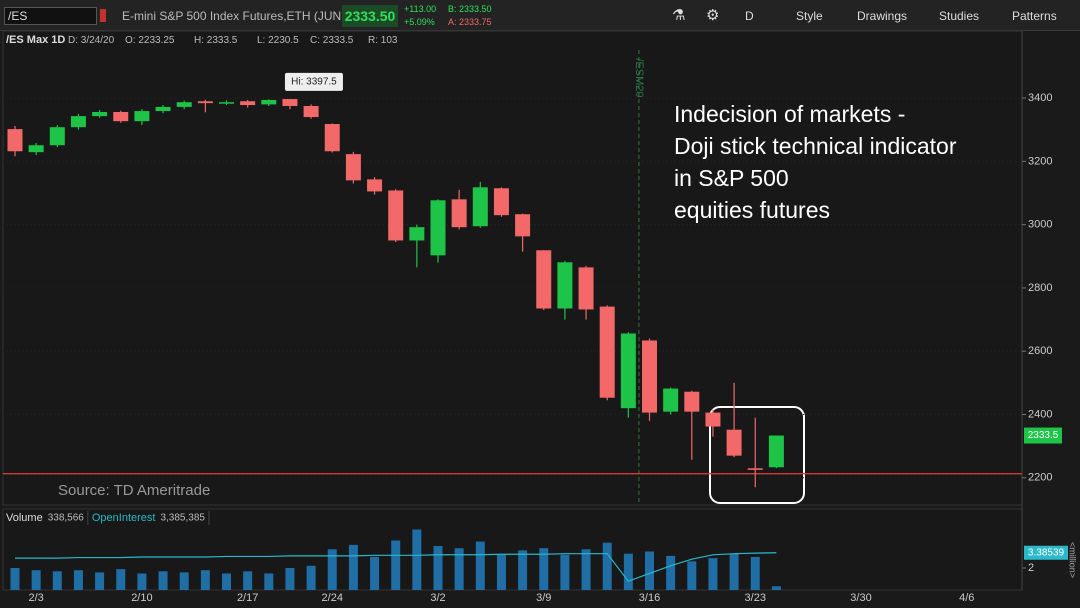  What do you see at coordinates (124, 518) in the screenshot?
I see `legend-name: OpenInterest` at bounding box center [124, 518].